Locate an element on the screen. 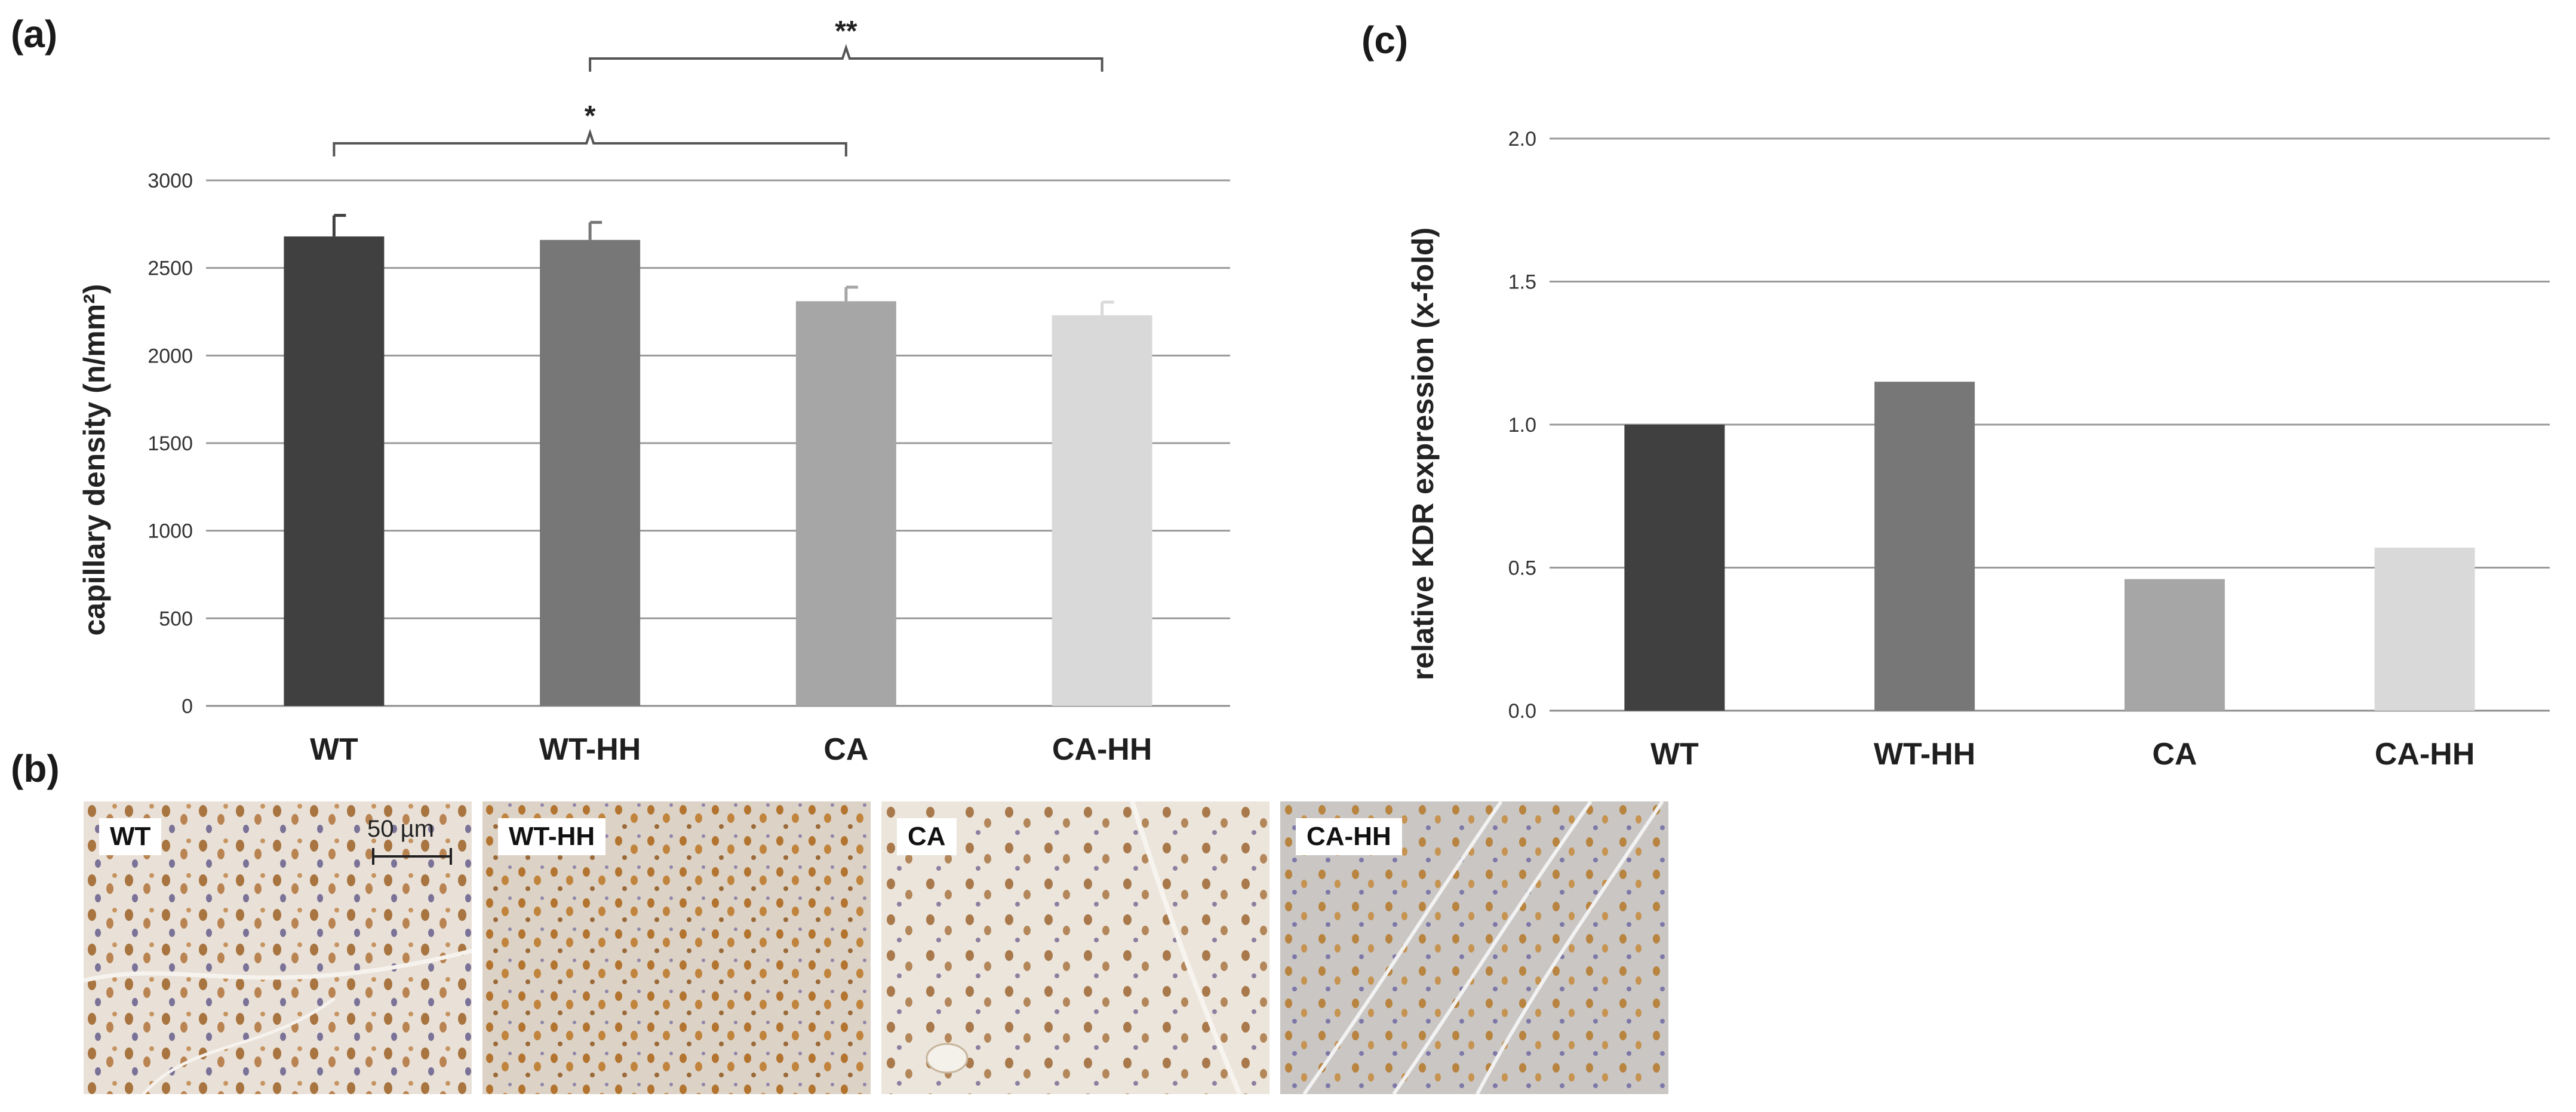  significance-brackets: *** is located at coordinates (718, 86).